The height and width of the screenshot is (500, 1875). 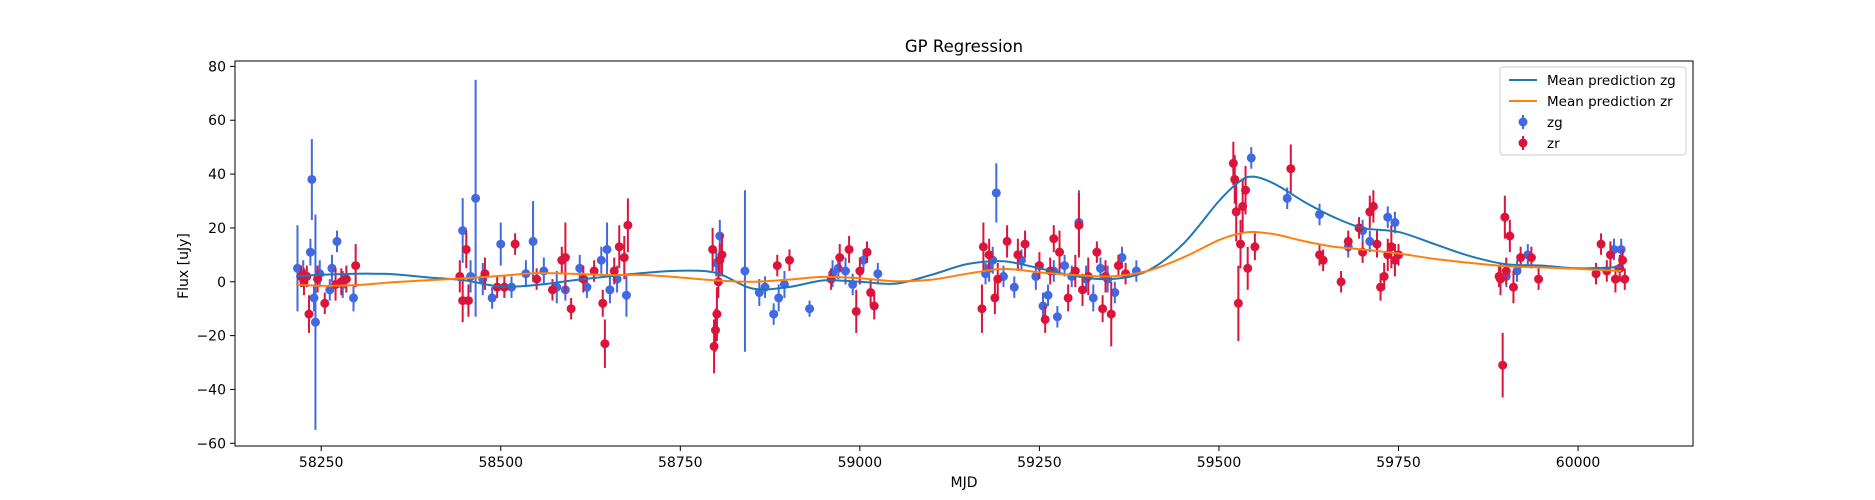 What do you see at coordinates (1398, 463) in the screenshot?
I see `x-tick-label: 59750` at bounding box center [1398, 463].